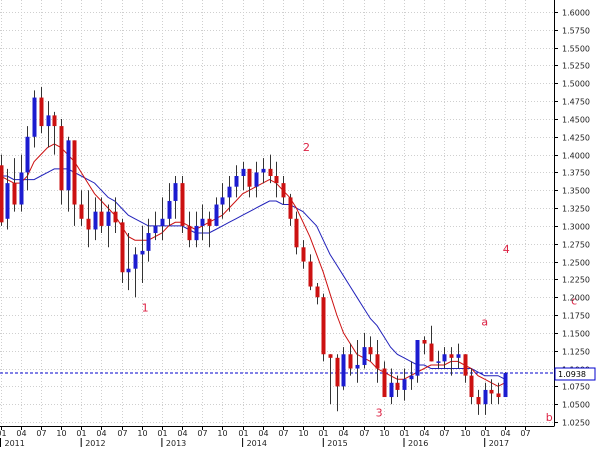 Image resolution: width=600 pixels, height=459 pixels. Describe the element at coordinates (576, 13) in the screenshot. I see `y-tick-label: 1.6000` at that location.